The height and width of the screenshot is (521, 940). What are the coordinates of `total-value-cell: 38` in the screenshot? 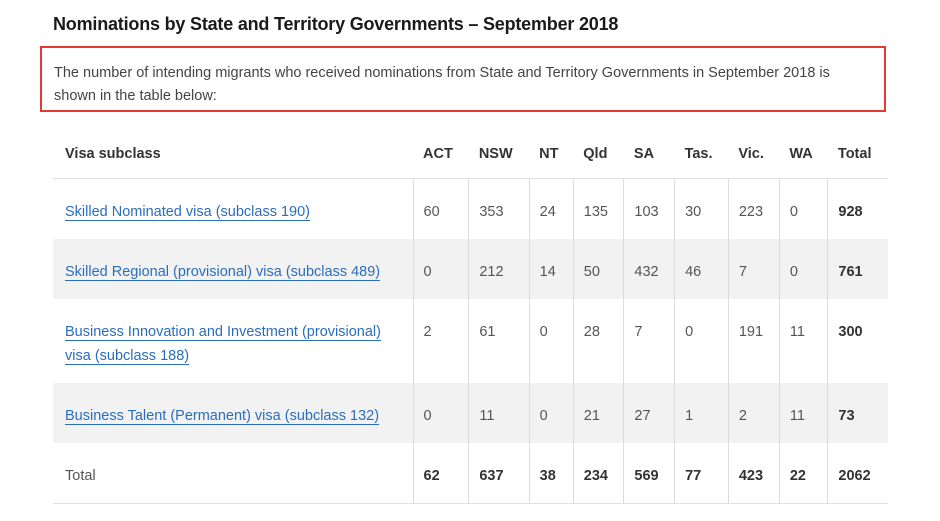 It's located at (551, 473).